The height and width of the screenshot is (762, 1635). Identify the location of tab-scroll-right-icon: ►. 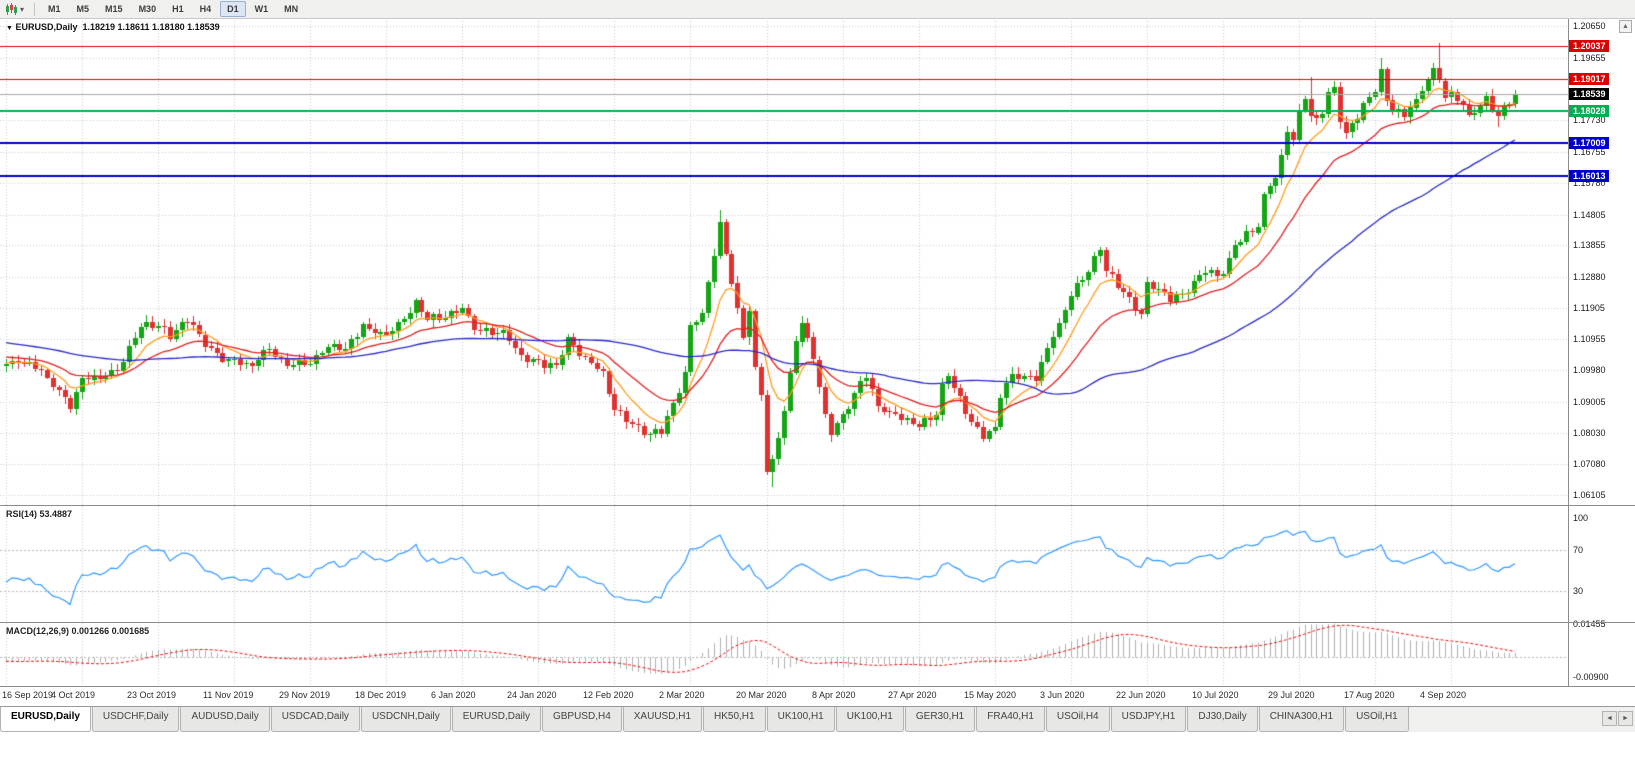
(1625, 718).